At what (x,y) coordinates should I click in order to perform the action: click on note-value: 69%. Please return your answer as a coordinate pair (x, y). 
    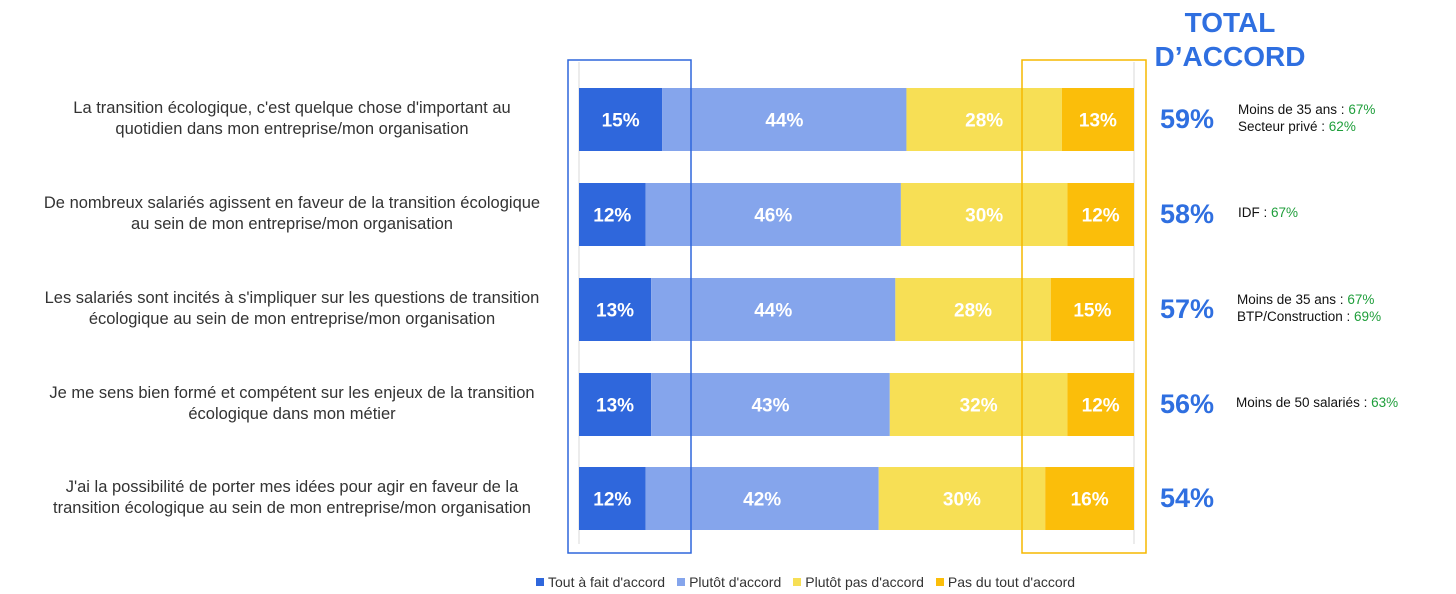
    Looking at the image, I should click on (1368, 316).